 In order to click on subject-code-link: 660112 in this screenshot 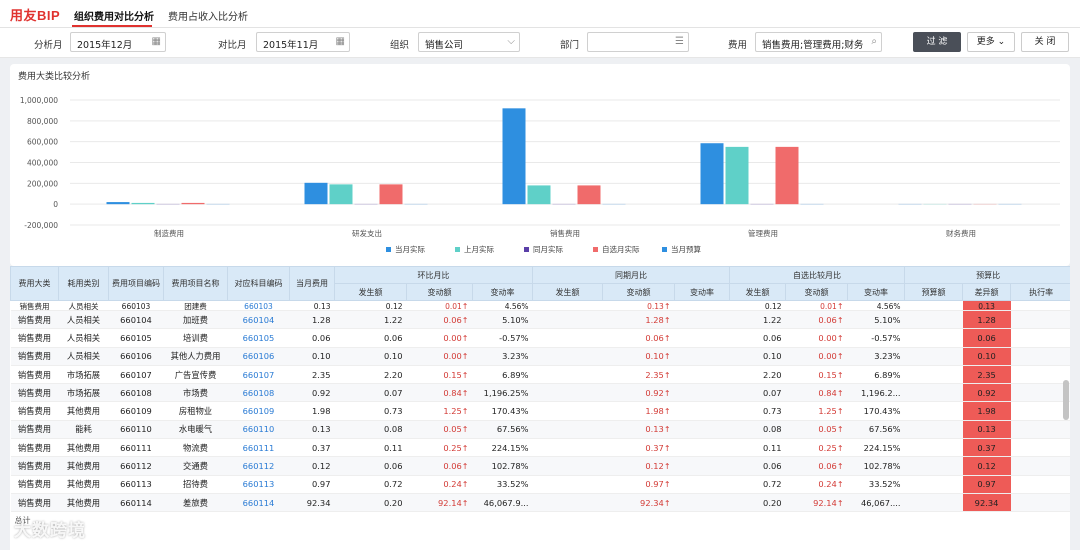, I will do `click(258, 466)`.